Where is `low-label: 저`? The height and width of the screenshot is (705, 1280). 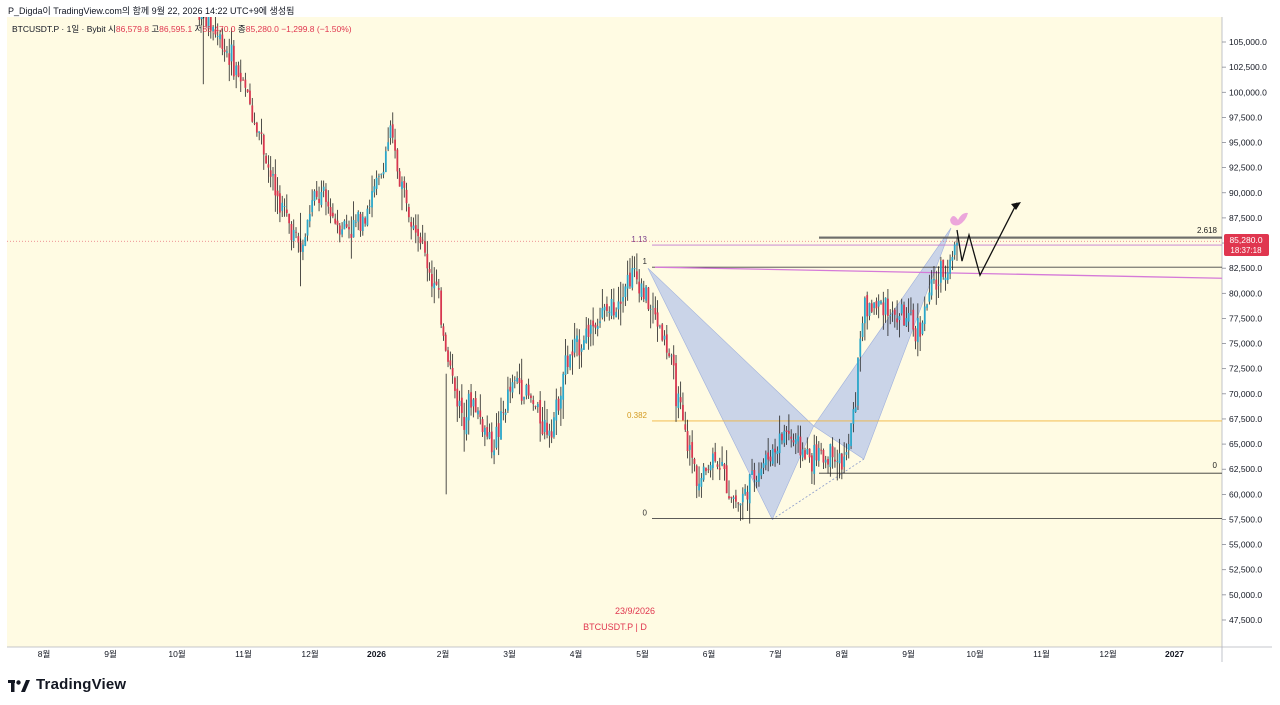
low-label: 저 is located at coordinates (198, 29).